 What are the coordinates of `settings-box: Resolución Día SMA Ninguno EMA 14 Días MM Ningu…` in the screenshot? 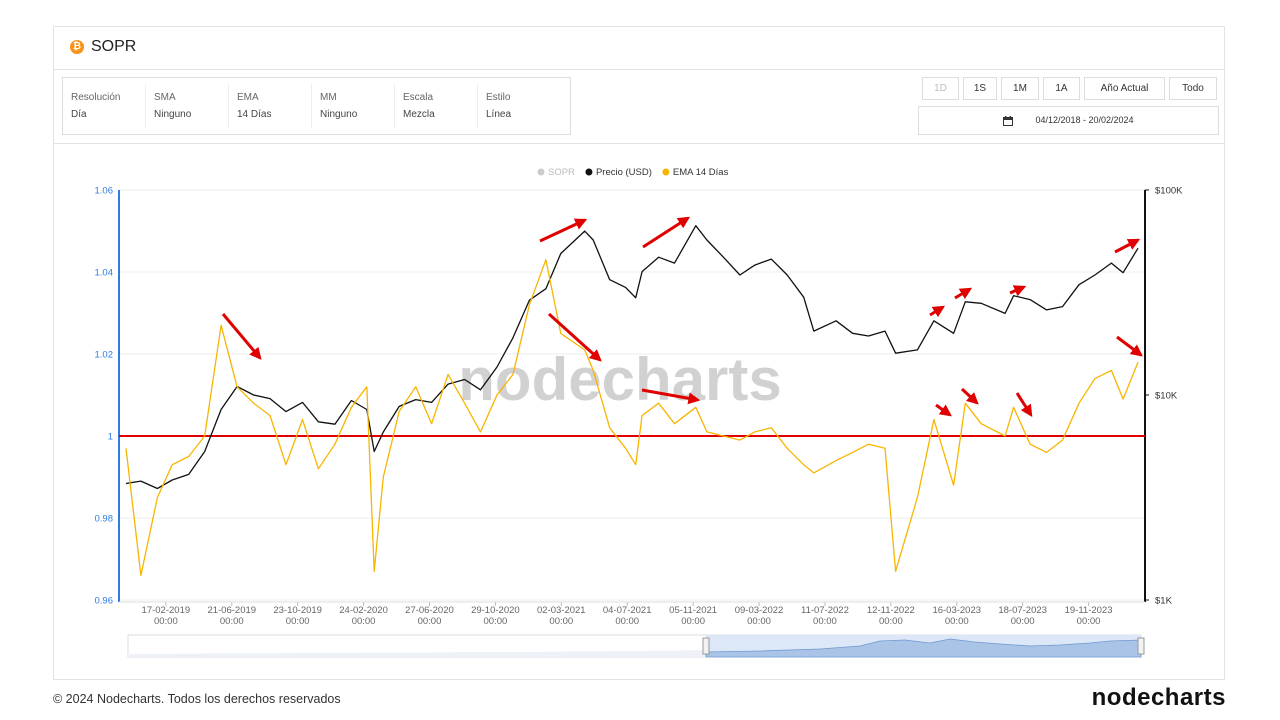 It's located at (316, 106).